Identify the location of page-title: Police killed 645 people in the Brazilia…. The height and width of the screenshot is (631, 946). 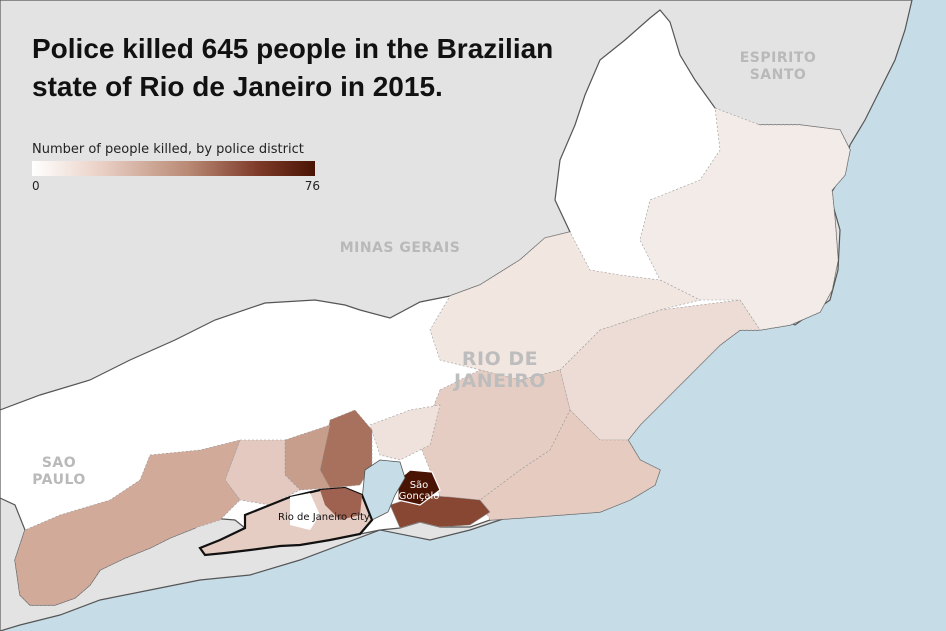
(293, 67).